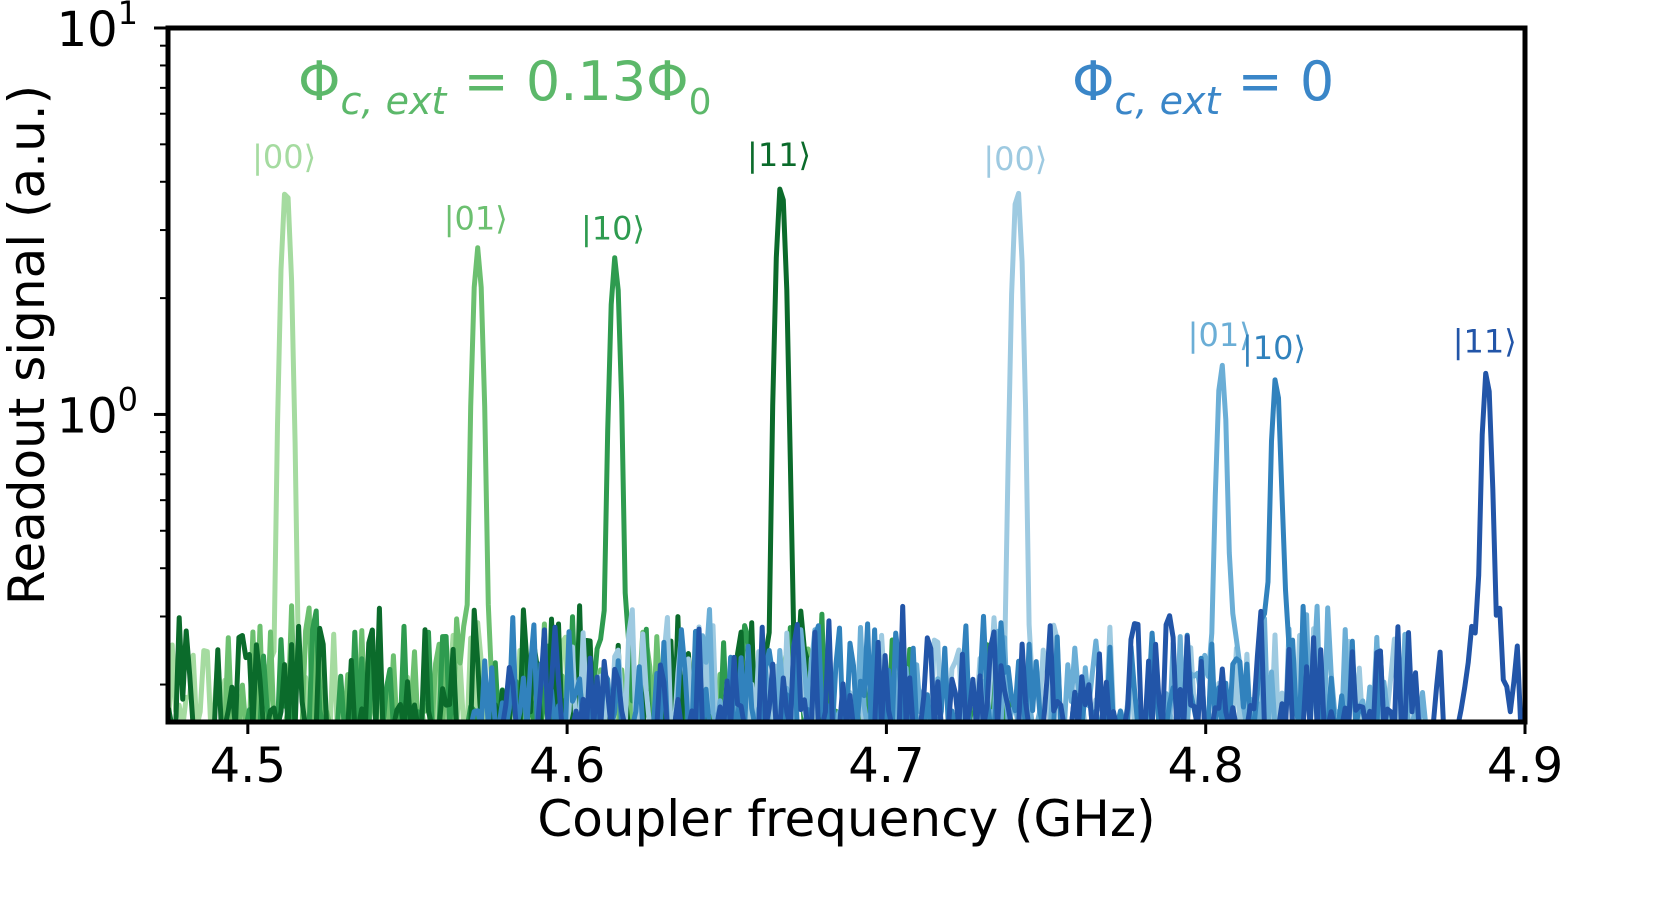 The width and height of the screenshot is (1661, 898). Describe the element at coordinates (886, 766) in the screenshot. I see `x-tick-label: 4.7` at that location.